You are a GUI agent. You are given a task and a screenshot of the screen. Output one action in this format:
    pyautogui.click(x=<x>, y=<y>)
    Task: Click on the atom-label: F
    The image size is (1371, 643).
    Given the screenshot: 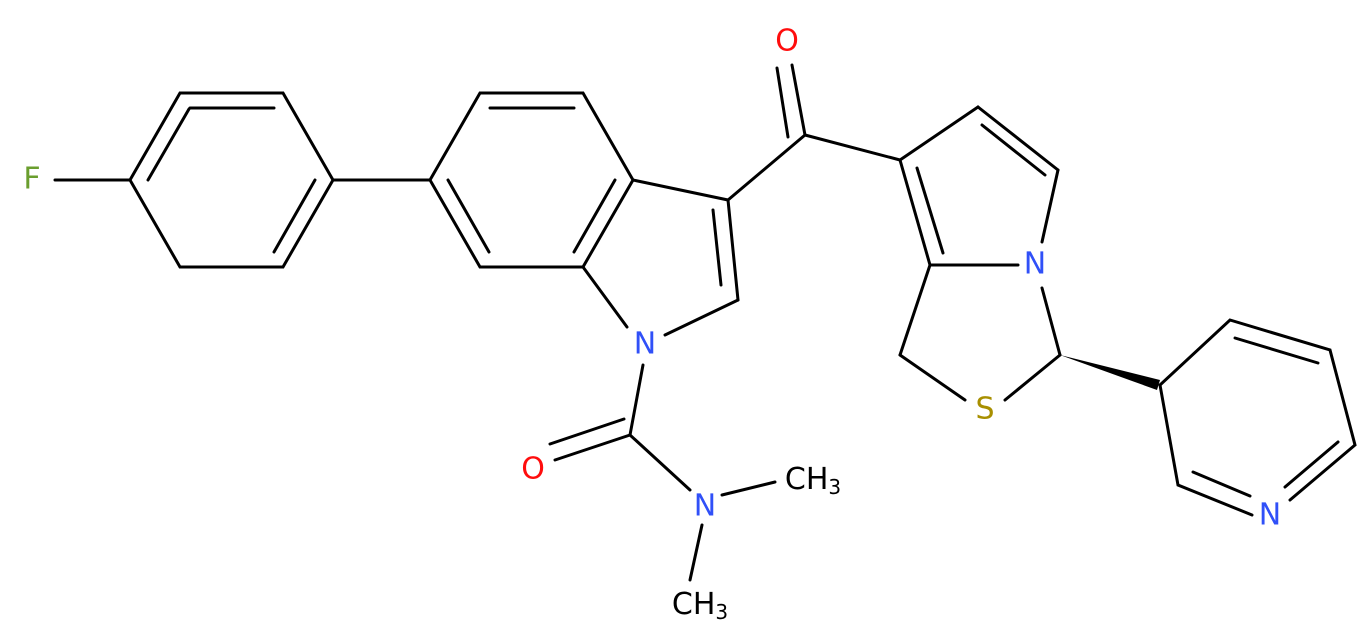 What is the action you would take?
    pyautogui.click(x=31, y=179)
    